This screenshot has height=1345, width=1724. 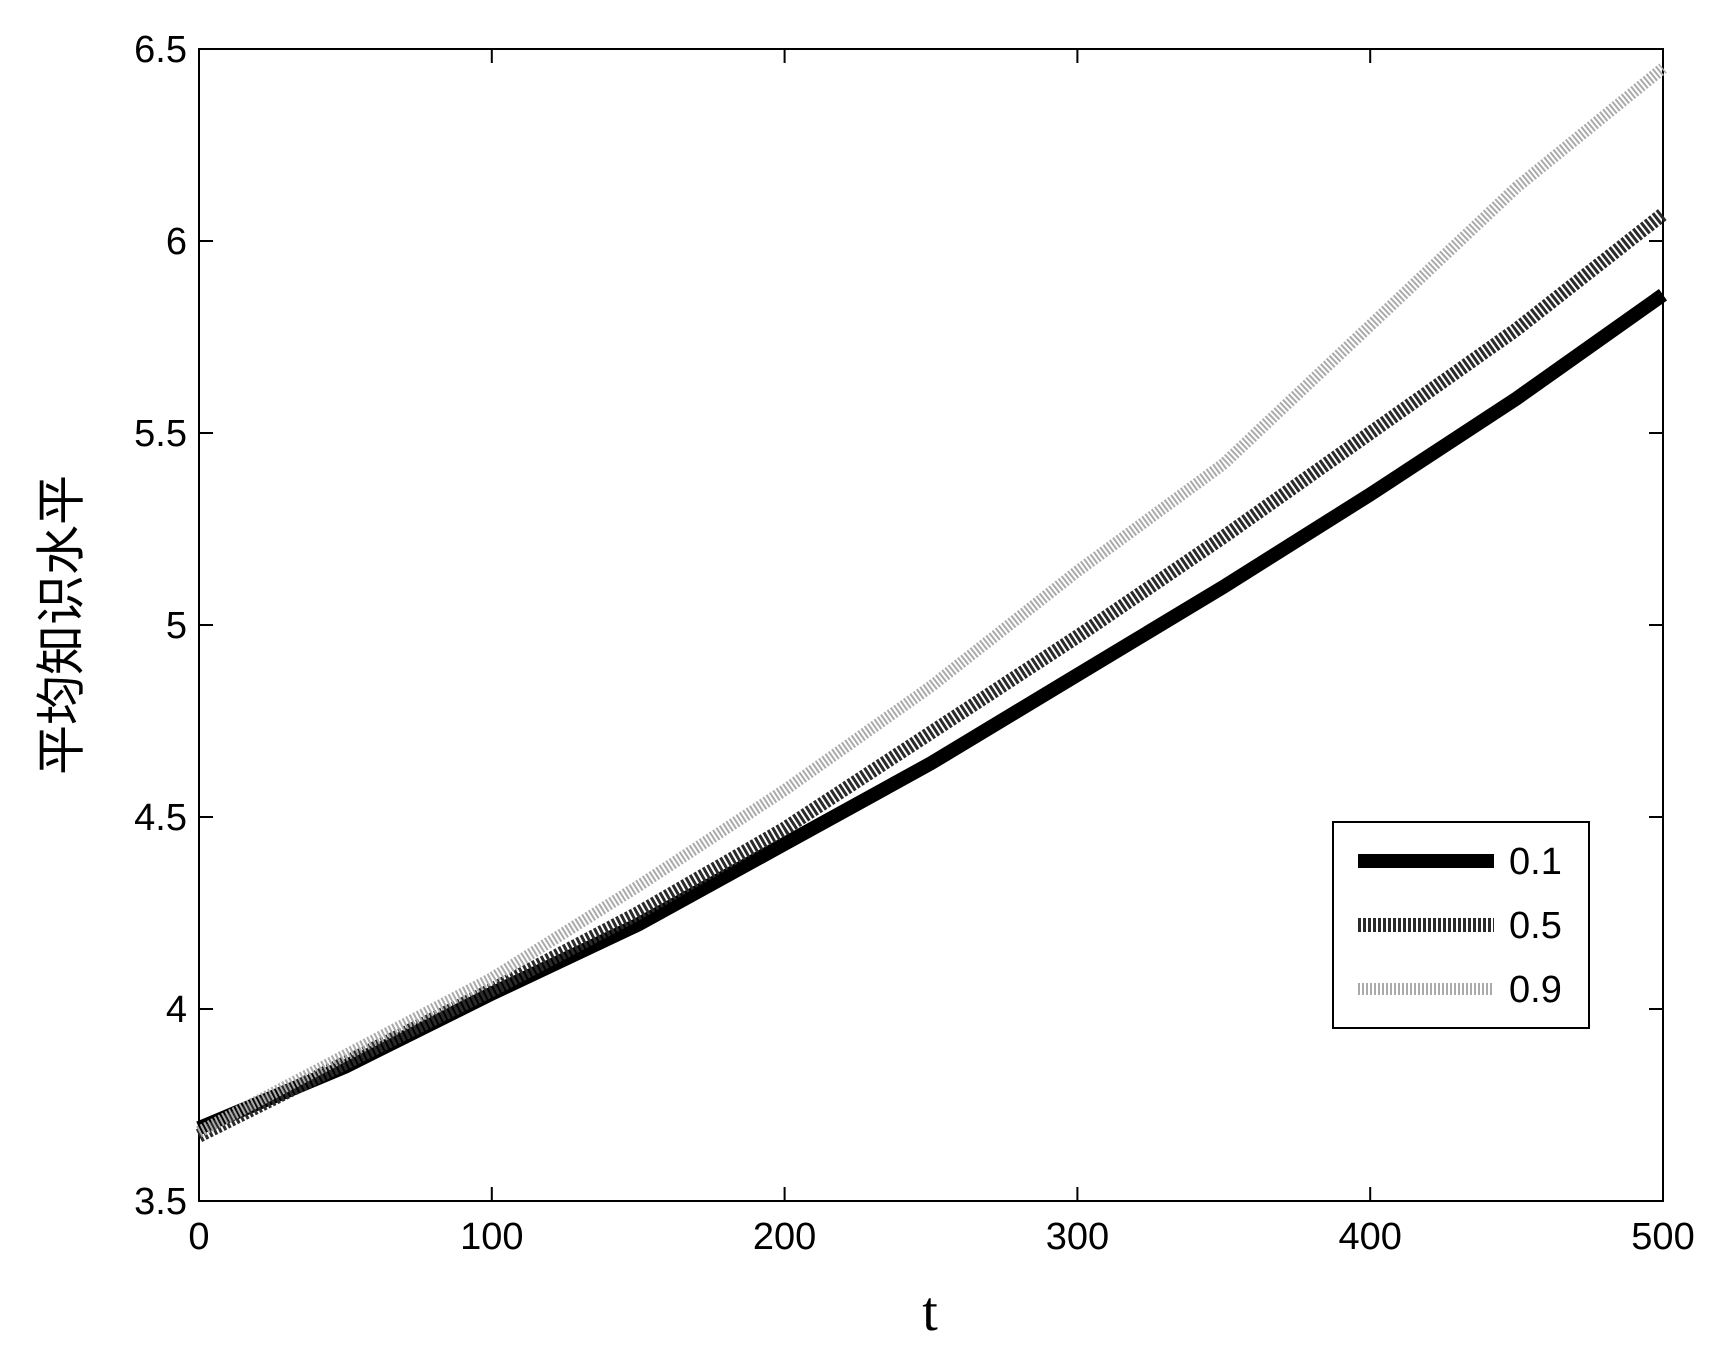 What do you see at coordinates (176, 242) in the screenshot?
I see `y-tick-label: 6` at bounding box center [176, 242].